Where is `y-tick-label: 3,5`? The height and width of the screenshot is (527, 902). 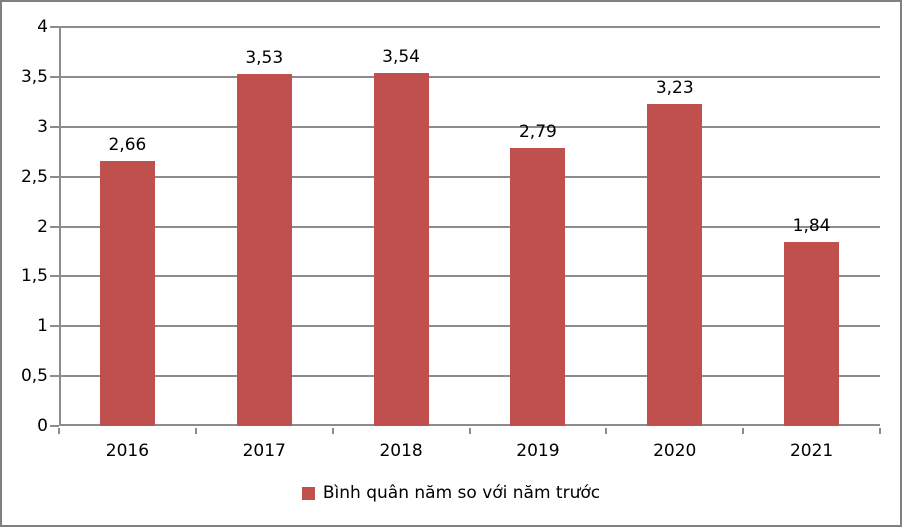 y-tick-label: 3,5 is located at coordinates (34, 76).